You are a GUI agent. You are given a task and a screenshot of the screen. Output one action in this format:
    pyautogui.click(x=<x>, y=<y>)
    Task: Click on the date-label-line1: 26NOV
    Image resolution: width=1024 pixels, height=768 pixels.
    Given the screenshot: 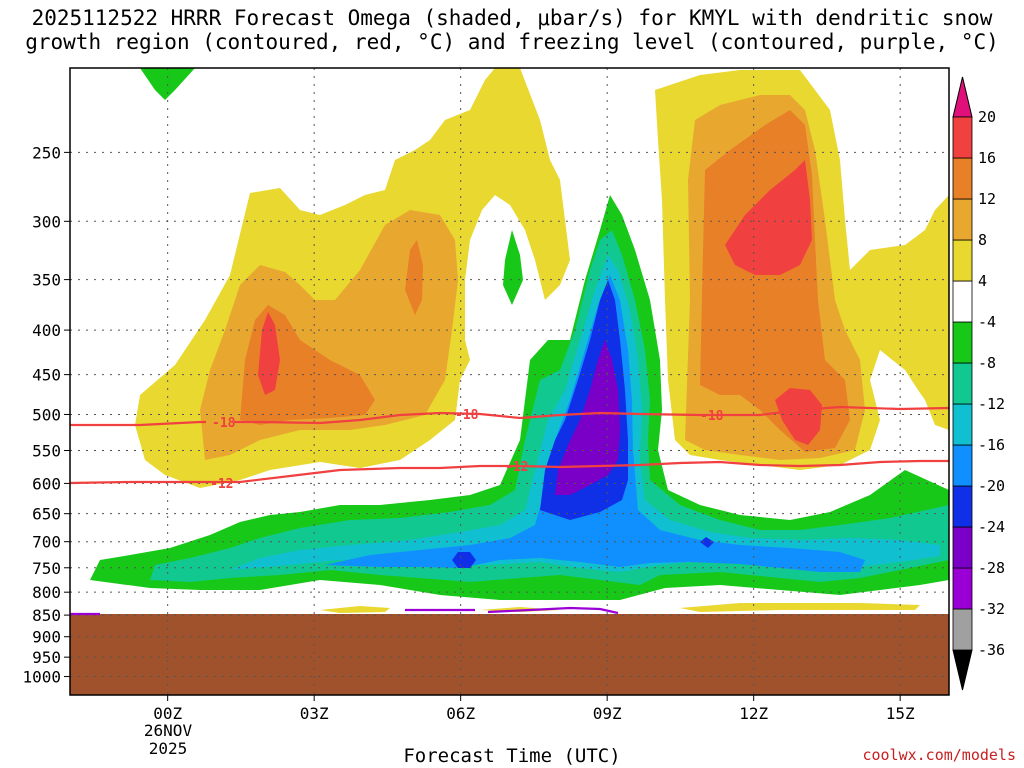 What is the action you would take?
    pyautogui.click(x=168, y=730)
    